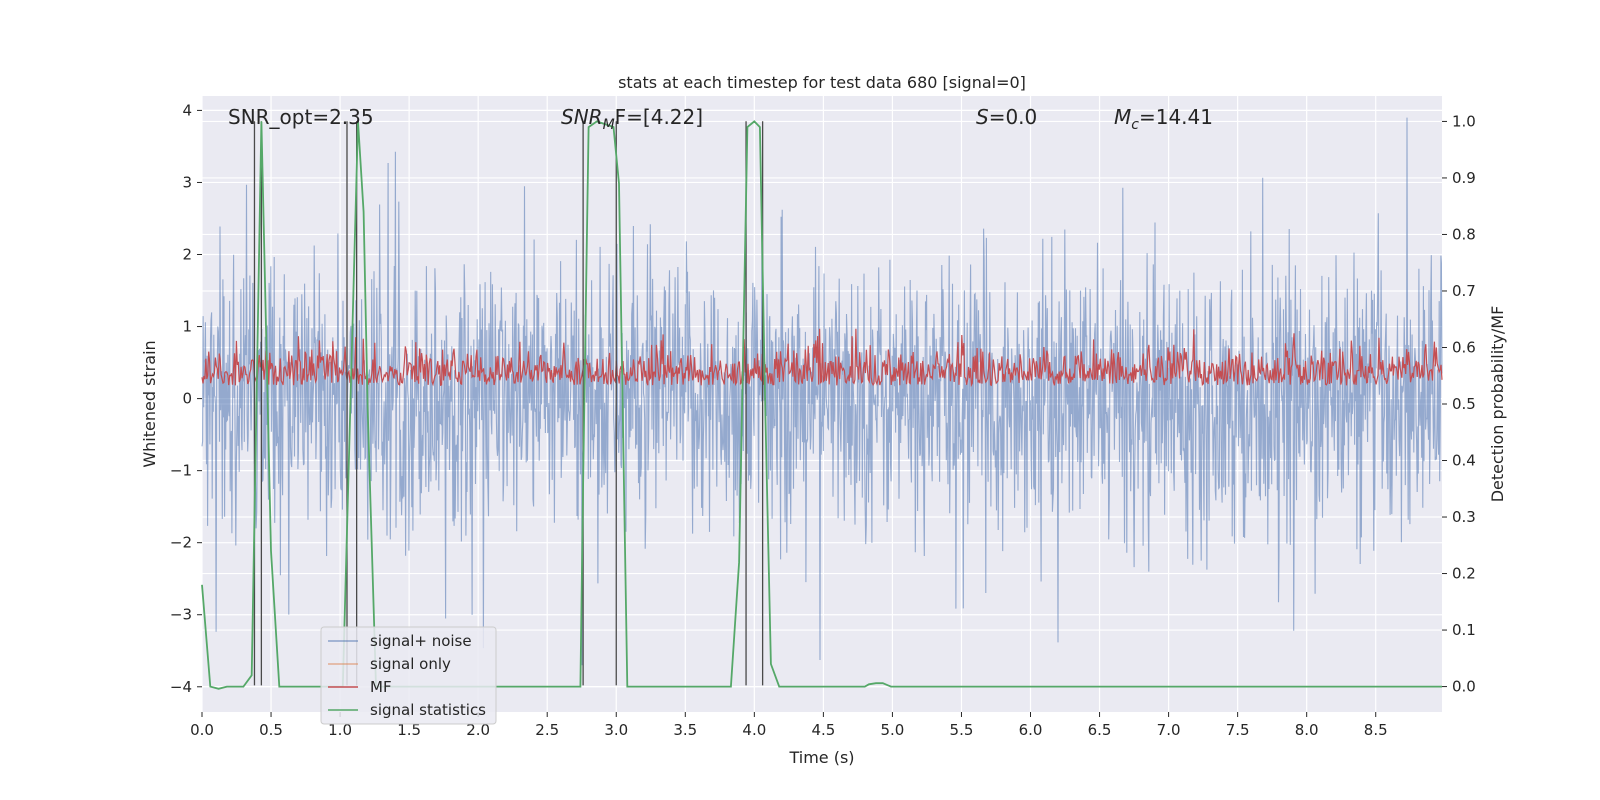 This screenshot has height=800, width=1600. What do you see at coordinates (478, 730) in the screenshot?
I see `x-tick-label: 2.0` at bounding box center [478, 730].